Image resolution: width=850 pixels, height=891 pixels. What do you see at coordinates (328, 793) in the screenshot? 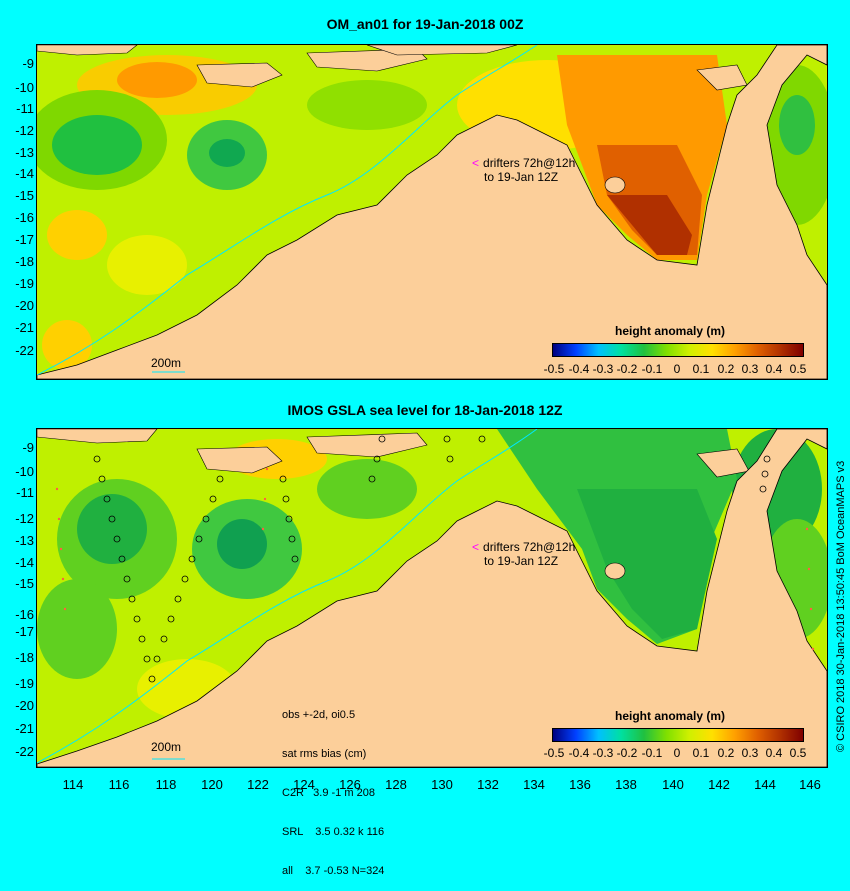
I see `stats-line: C2R 3.9 -1 m 208` at bounding box center [328, 793].